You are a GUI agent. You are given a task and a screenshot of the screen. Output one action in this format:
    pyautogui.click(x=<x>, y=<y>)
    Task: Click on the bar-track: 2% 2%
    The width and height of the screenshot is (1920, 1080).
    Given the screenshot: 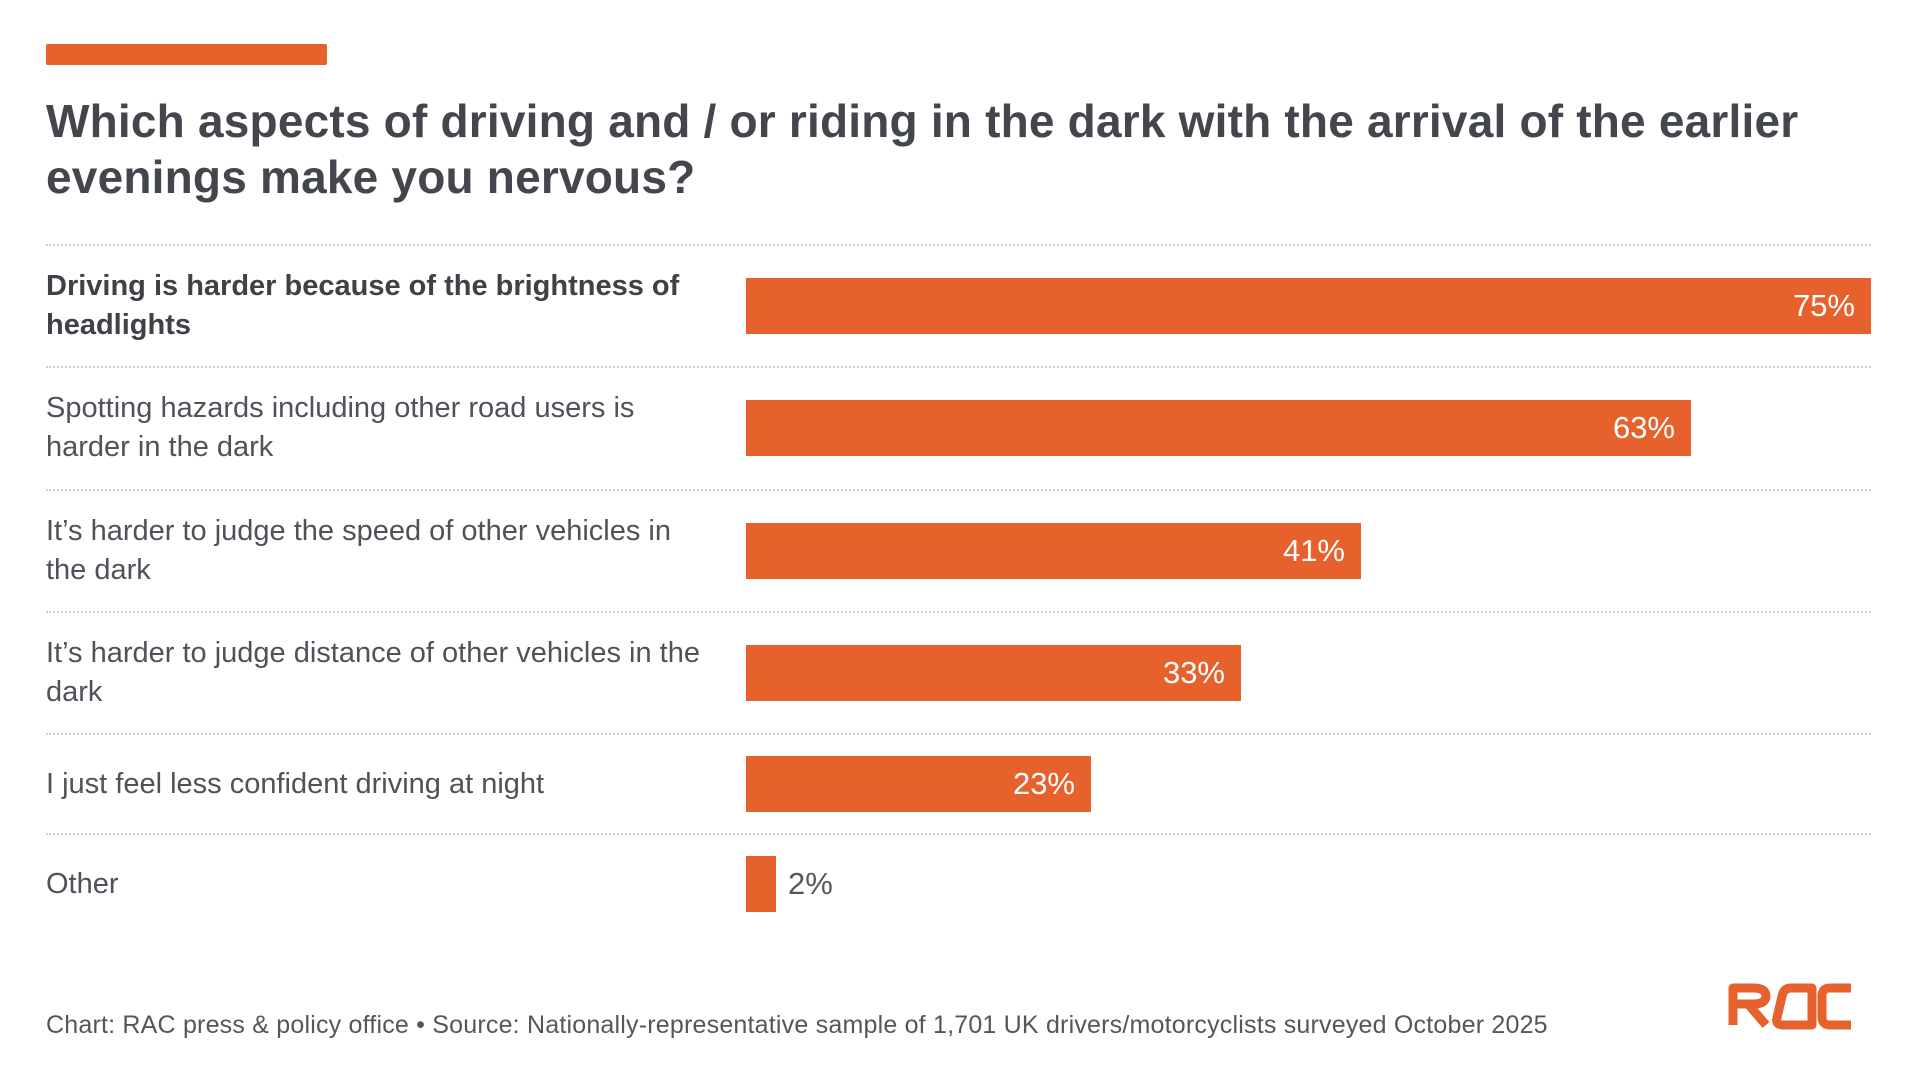 What is the action you would take?
    pyautogui.click(x=1308, y=884)
    